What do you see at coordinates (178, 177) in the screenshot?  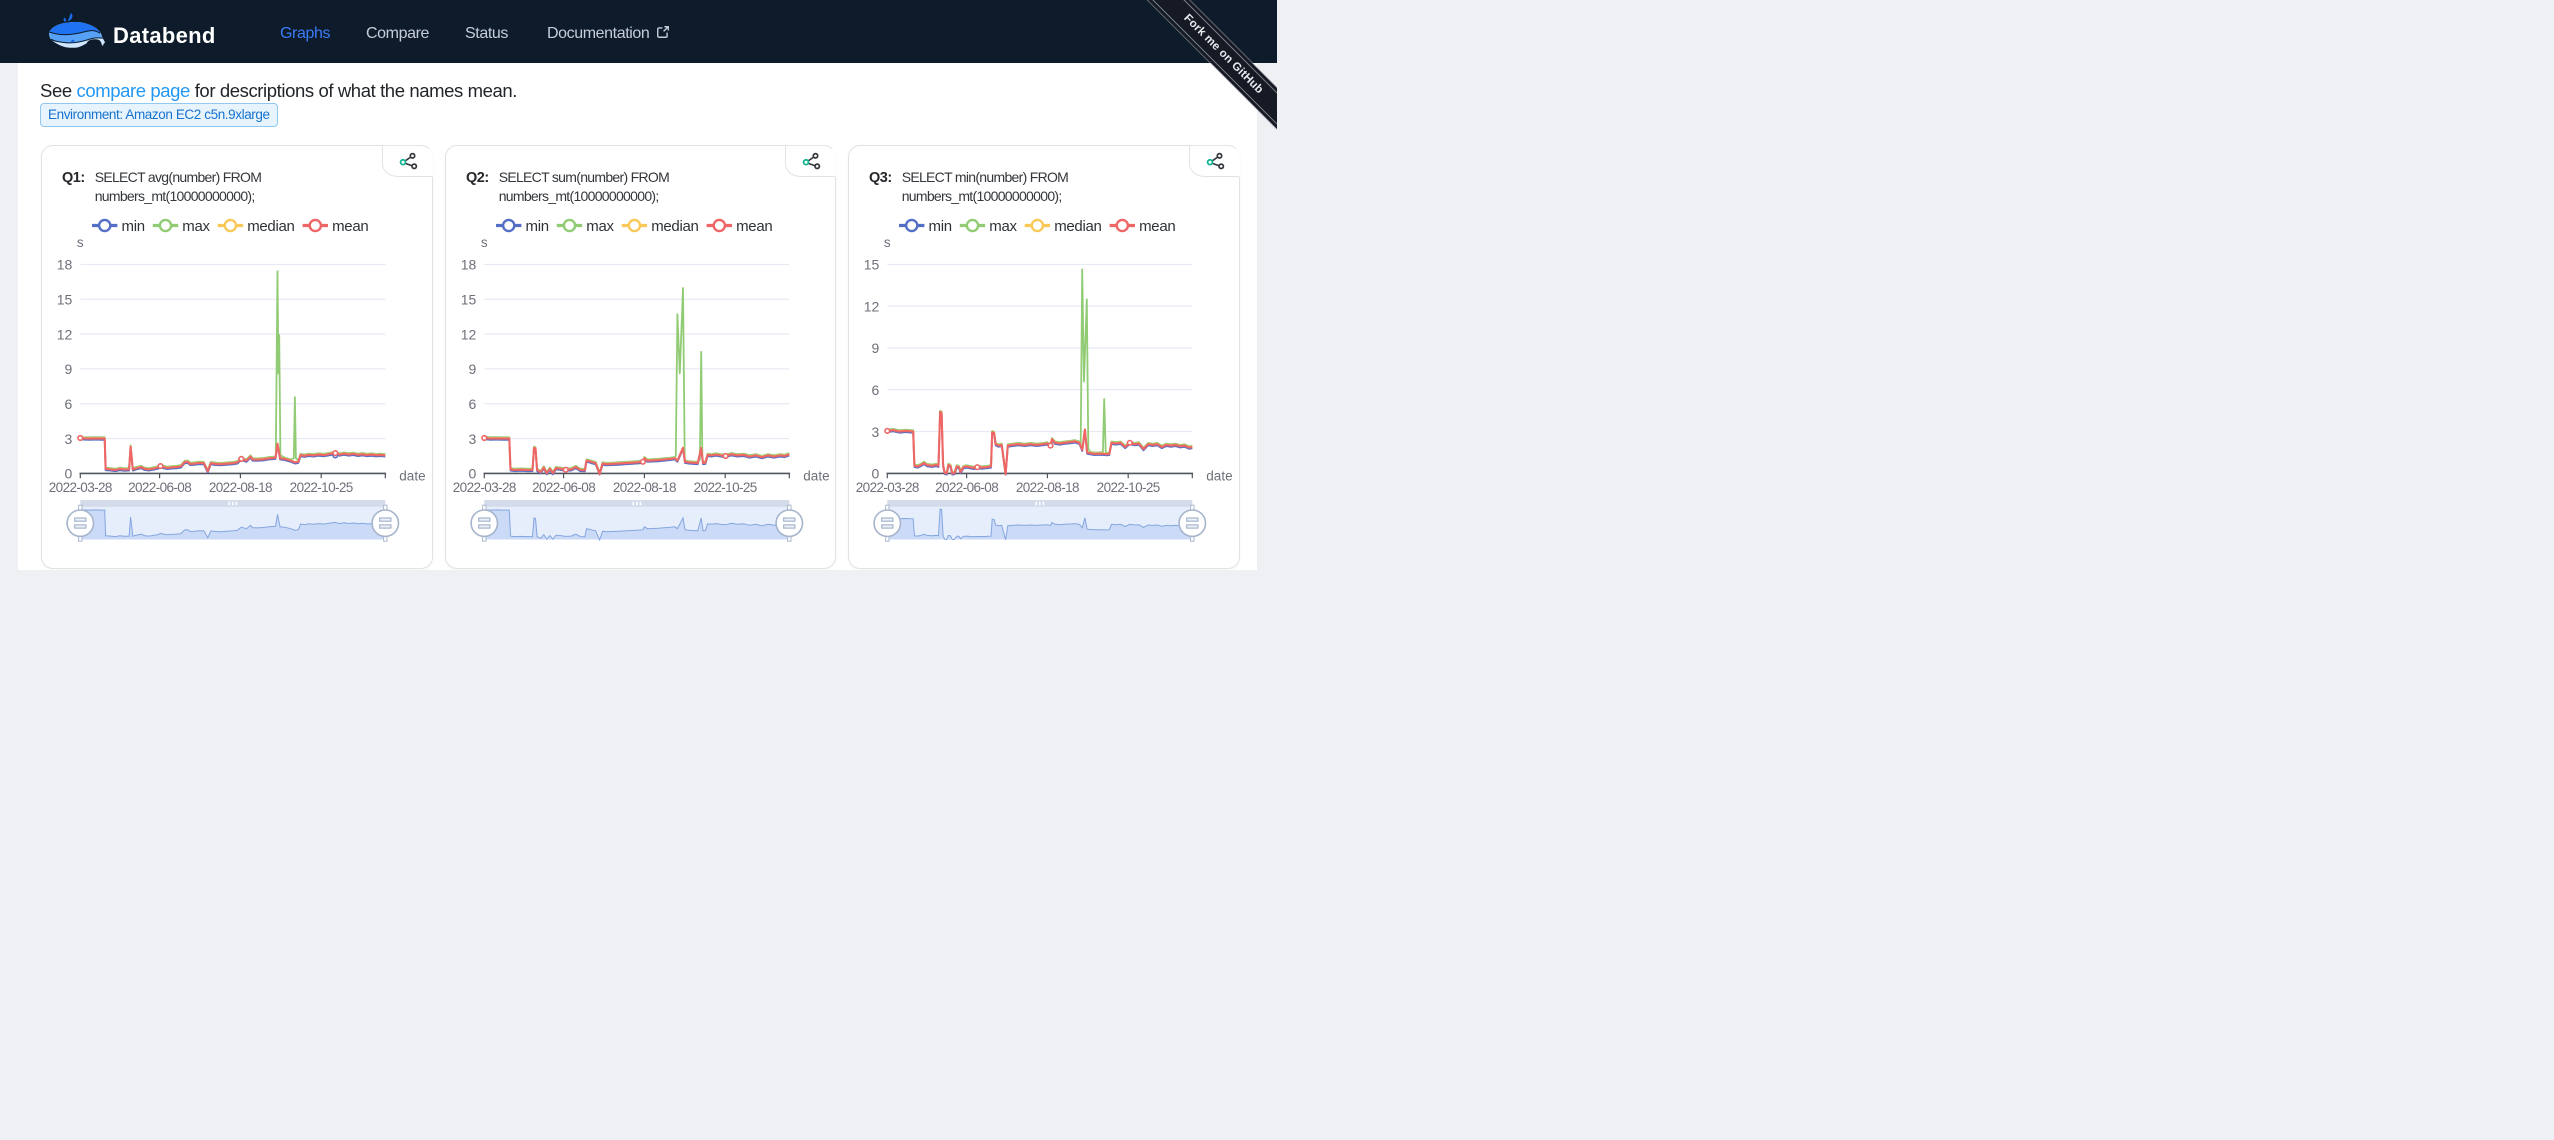 I see `svg-text: SELECT avg(number) FROM` at bounding box center [178, 177].